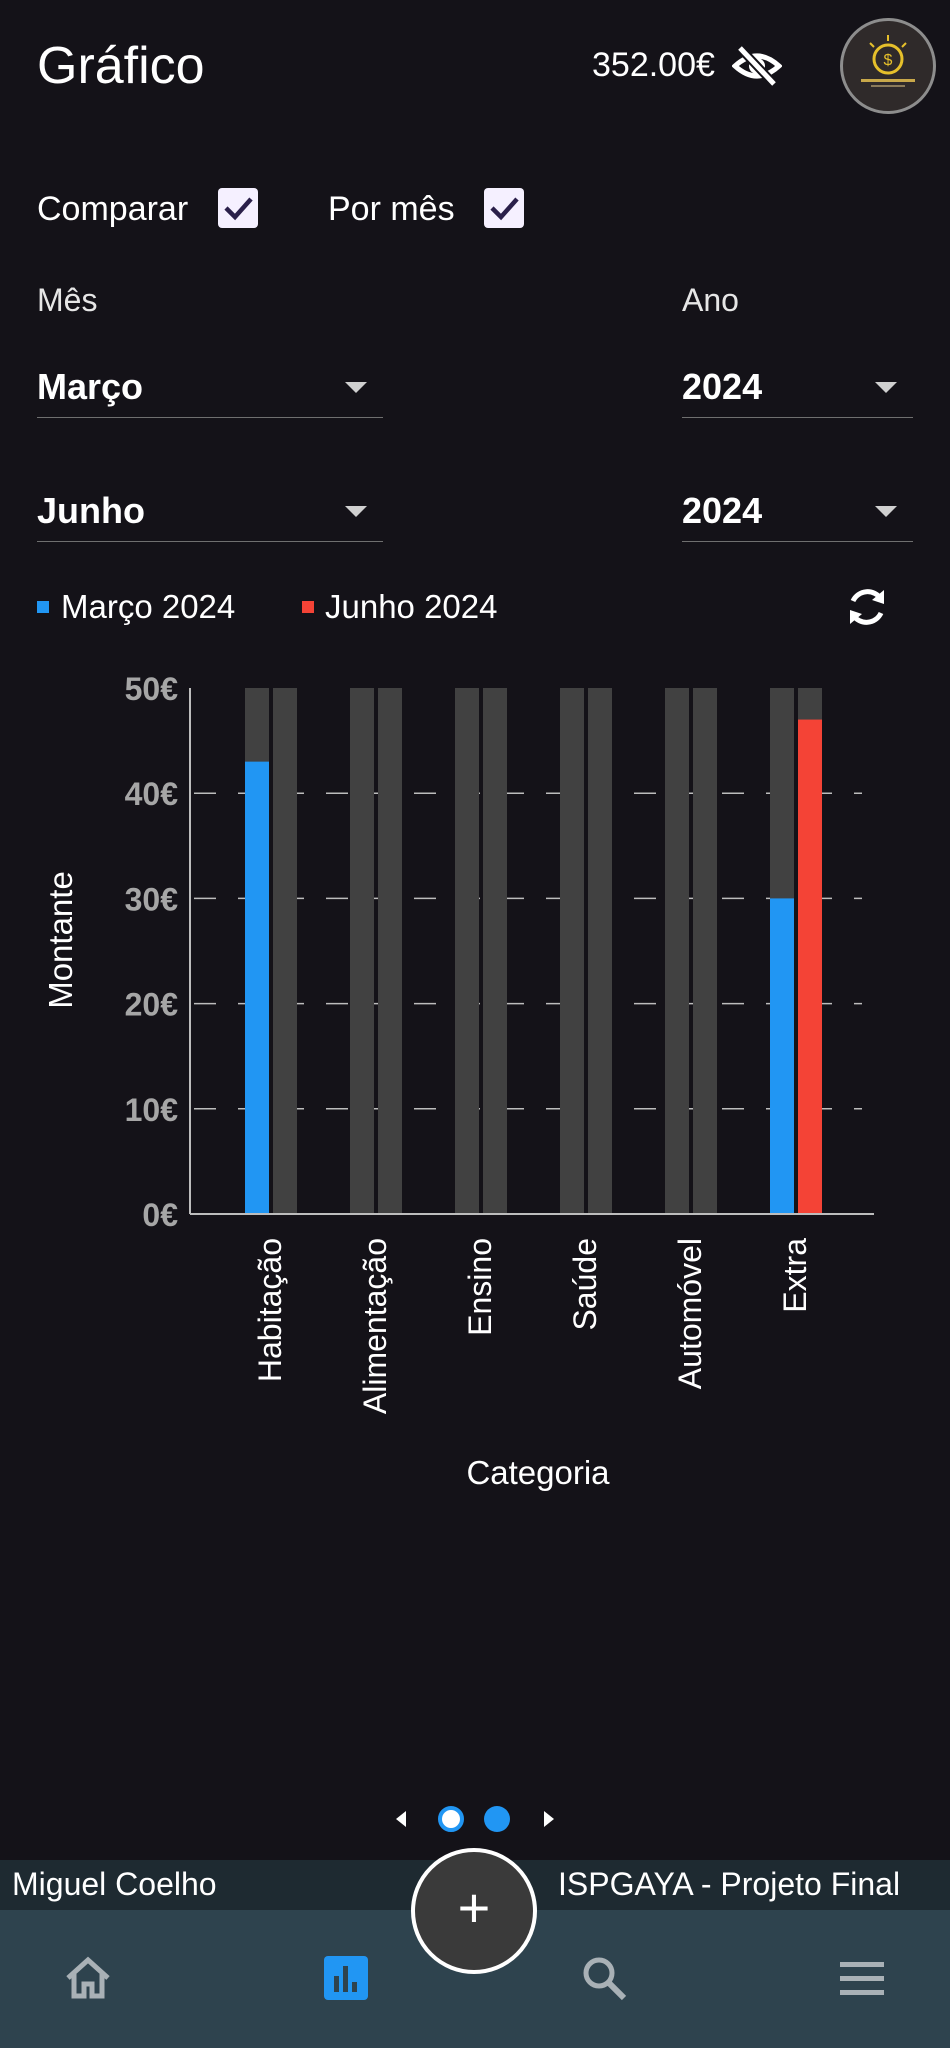 The width and height of the screenshot is (950, 2048). What do you see at coordinates (346, 1978) in the screenshot?
I see `chart-icon` at bounding box center [346, 1978].